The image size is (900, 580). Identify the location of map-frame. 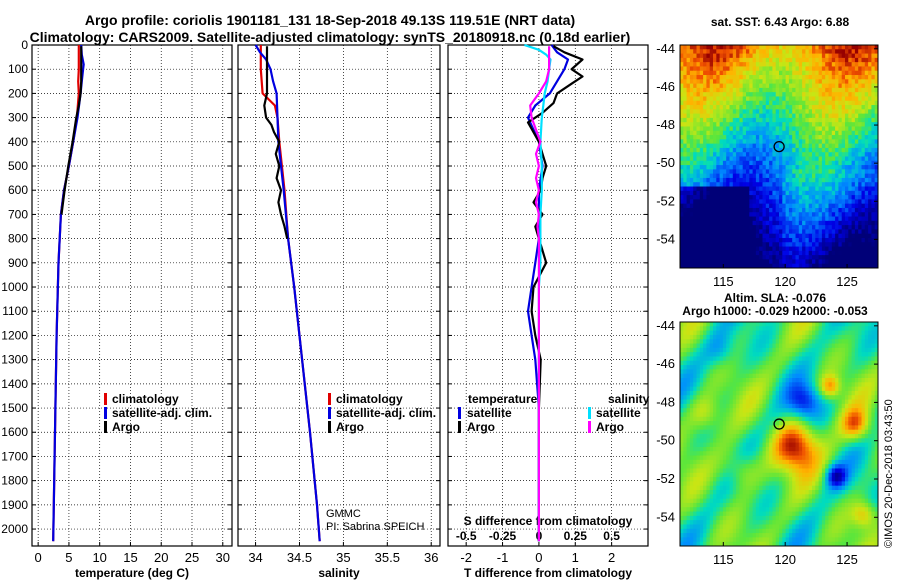
(779, 156).